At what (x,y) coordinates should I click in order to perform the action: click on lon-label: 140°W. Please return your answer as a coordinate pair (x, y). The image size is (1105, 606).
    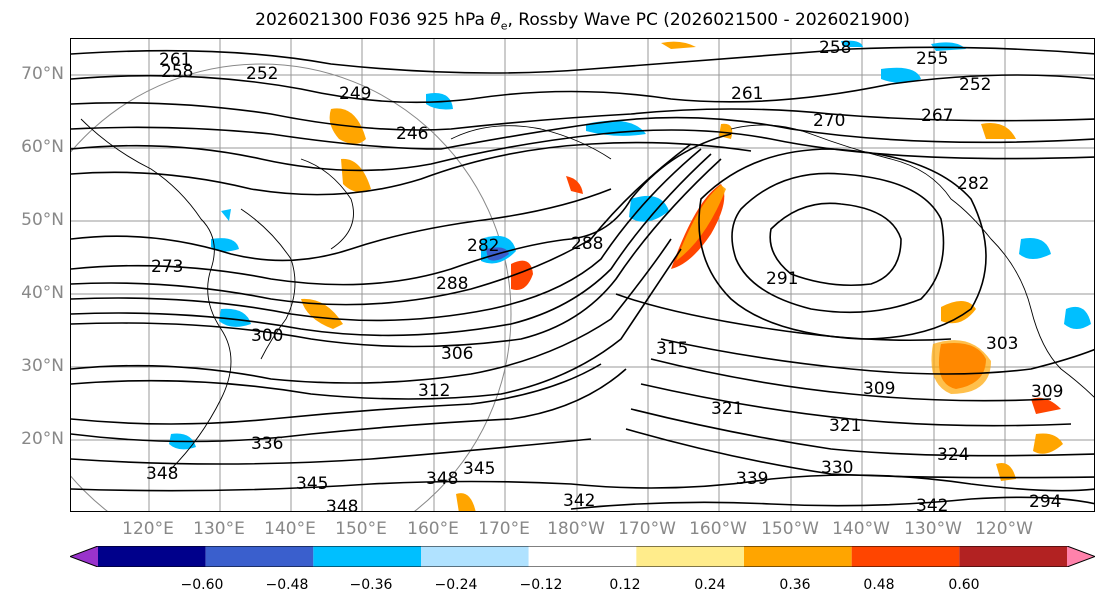
    Looking at the image, I should click on (861, 529).